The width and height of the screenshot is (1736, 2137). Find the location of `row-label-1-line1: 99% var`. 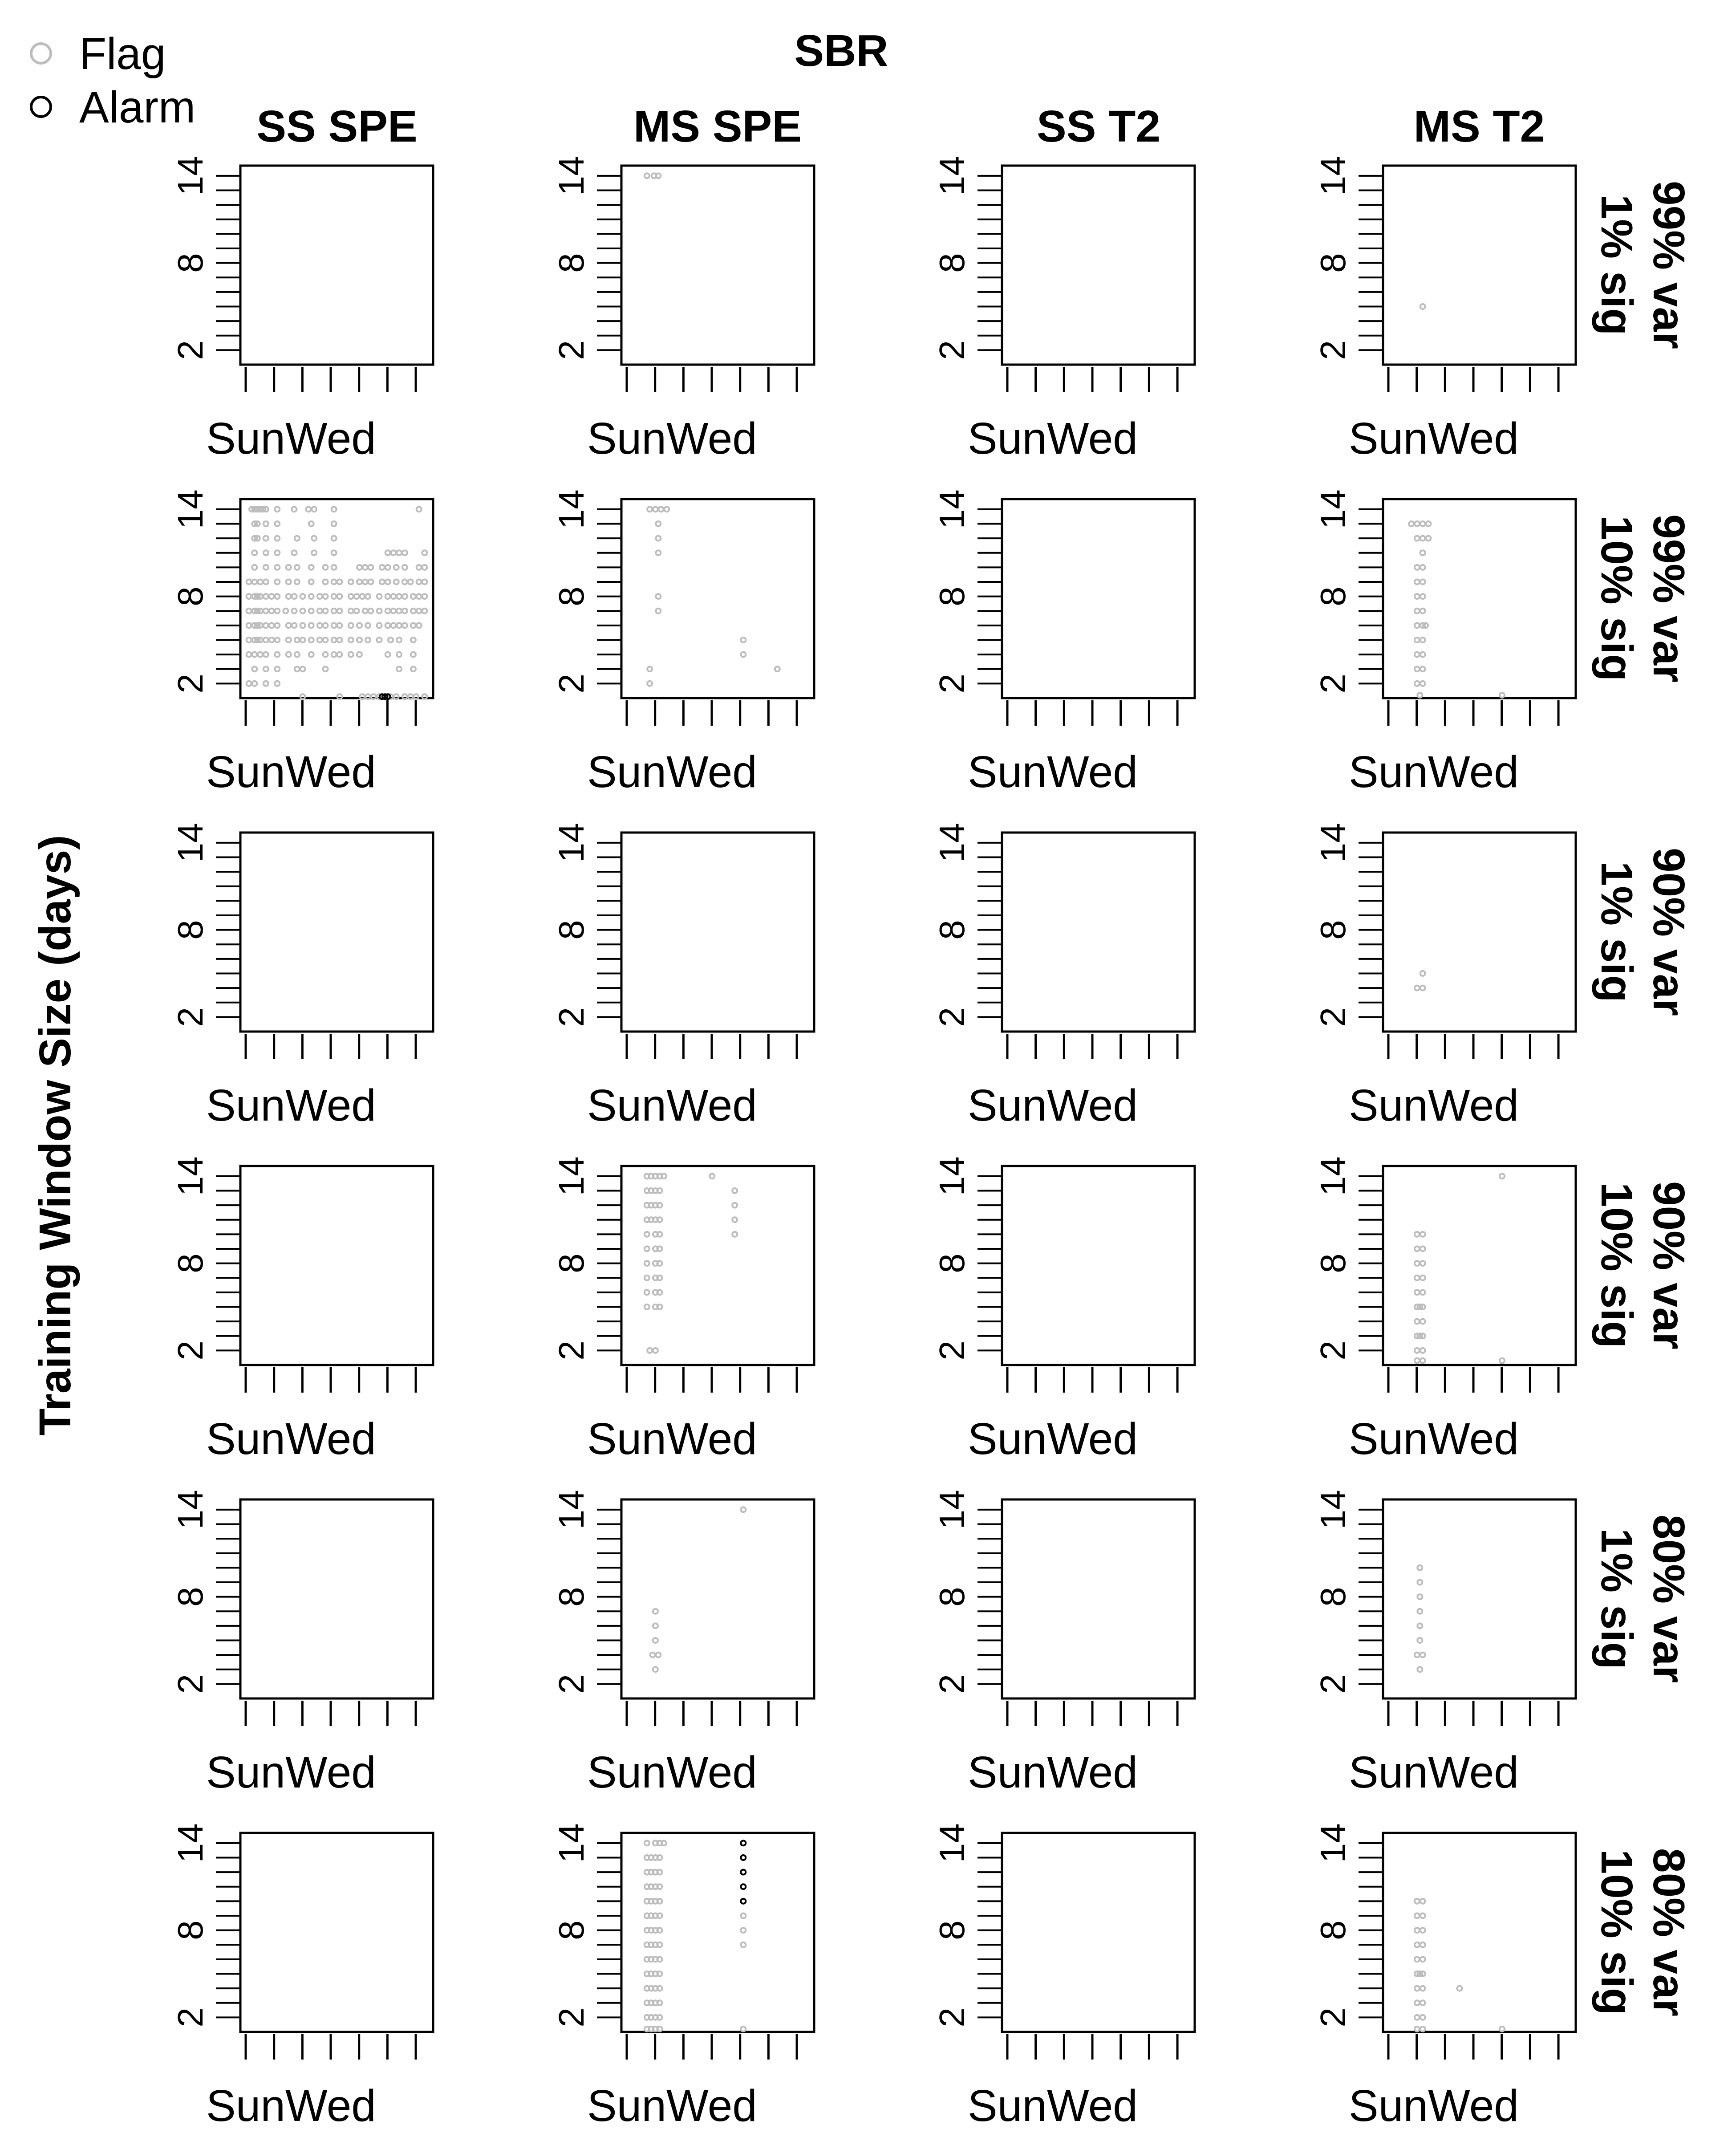

row-label-1-line1: 99% var is located at coordinates (1669, 265).